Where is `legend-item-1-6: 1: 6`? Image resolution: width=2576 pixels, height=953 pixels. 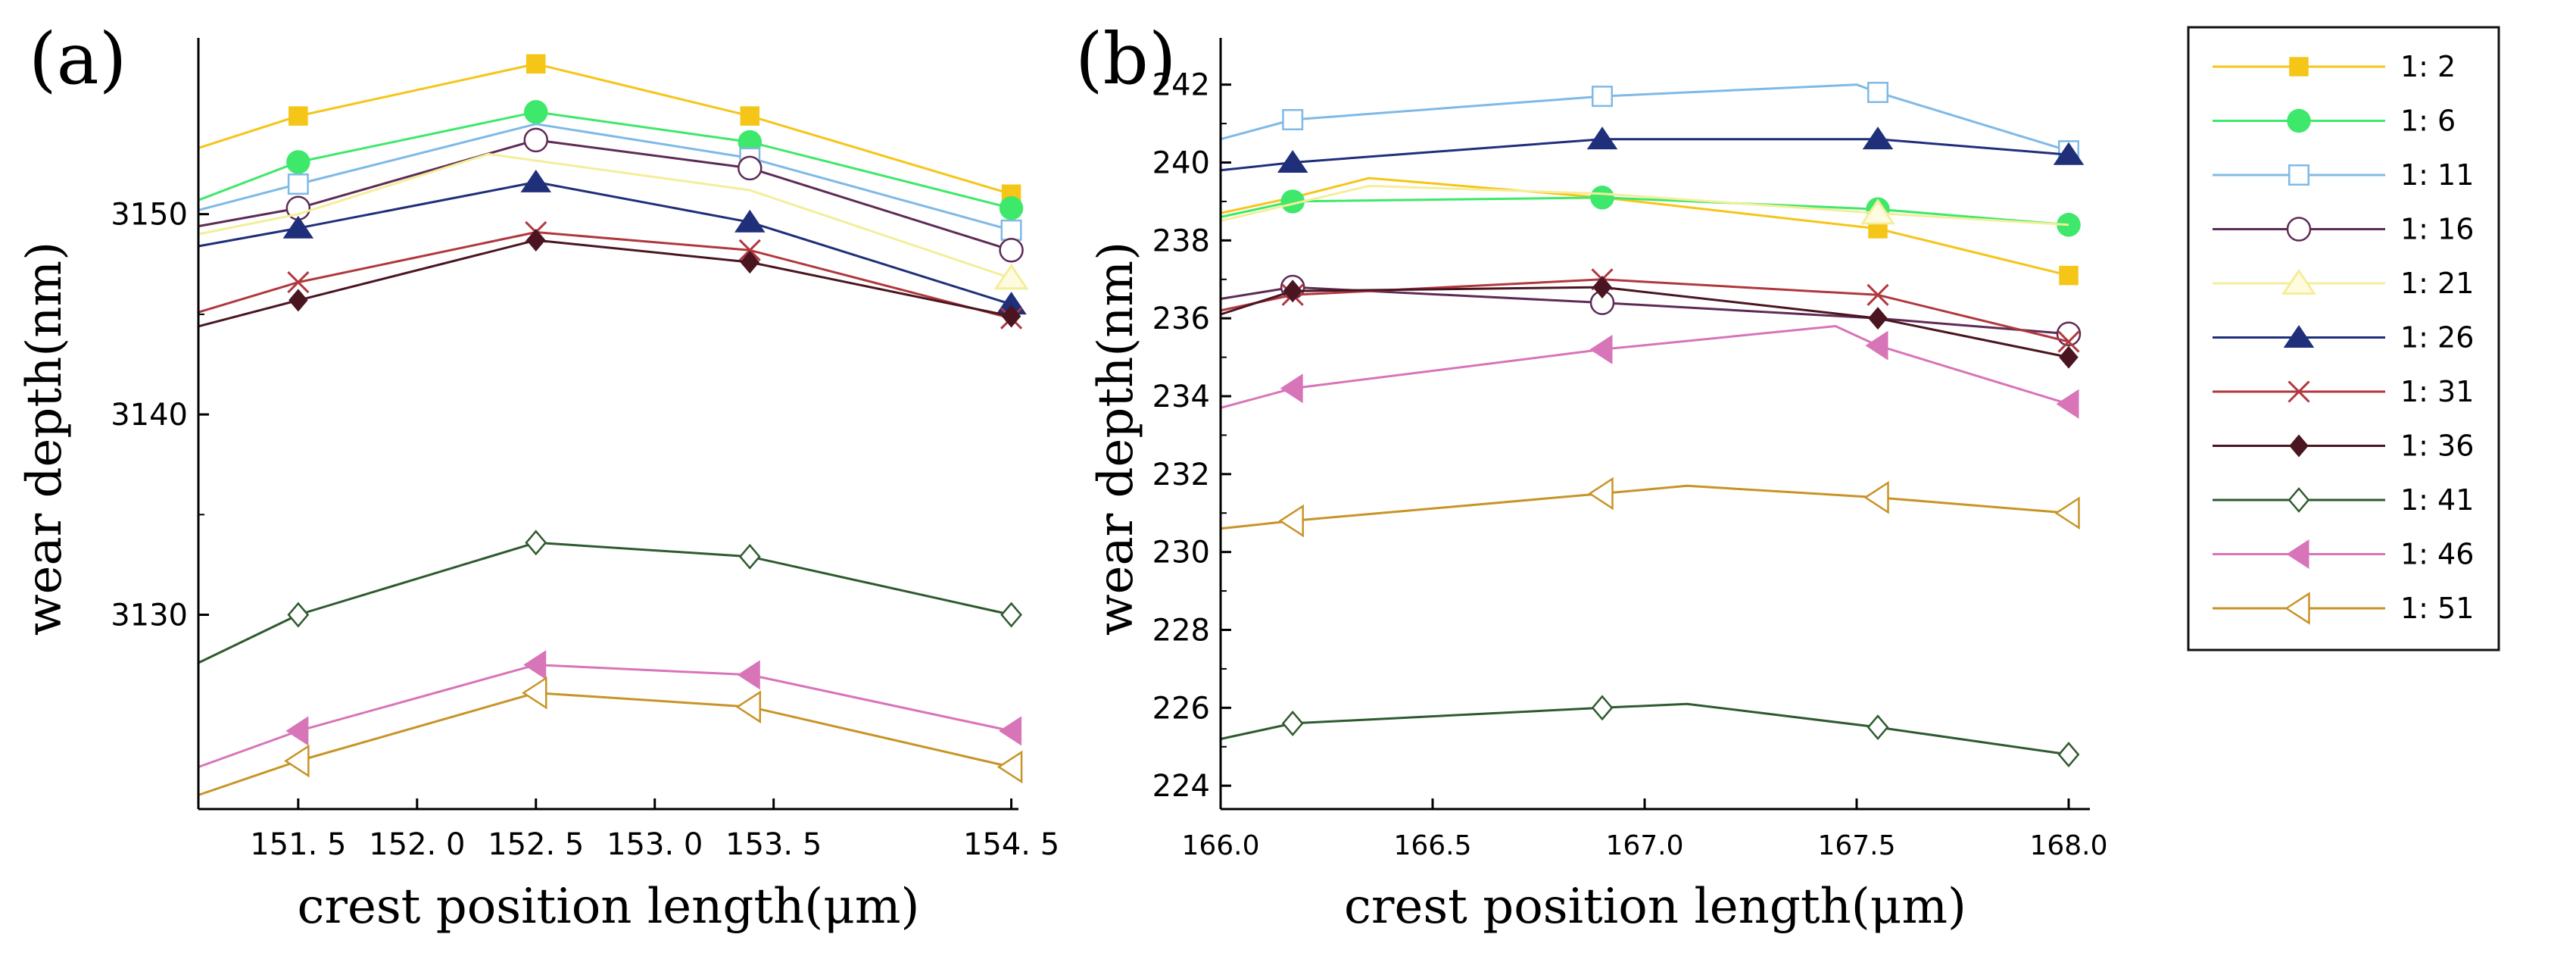
legend-item-1-6: 1: 6 is located at coordinates (2334, 121).